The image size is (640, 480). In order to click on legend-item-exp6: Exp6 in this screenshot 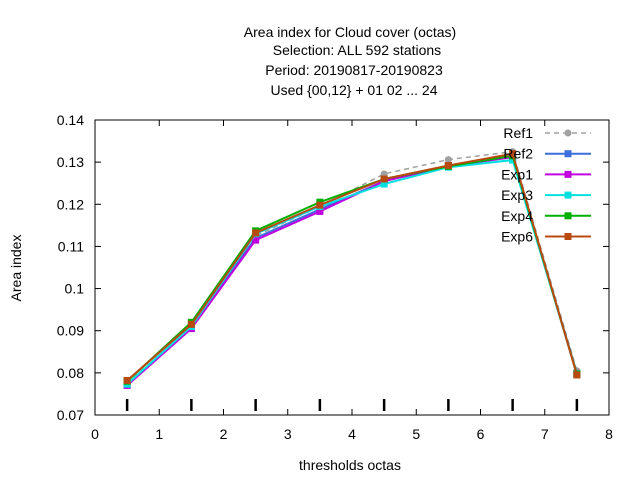, I will do `click(546, 237)`.